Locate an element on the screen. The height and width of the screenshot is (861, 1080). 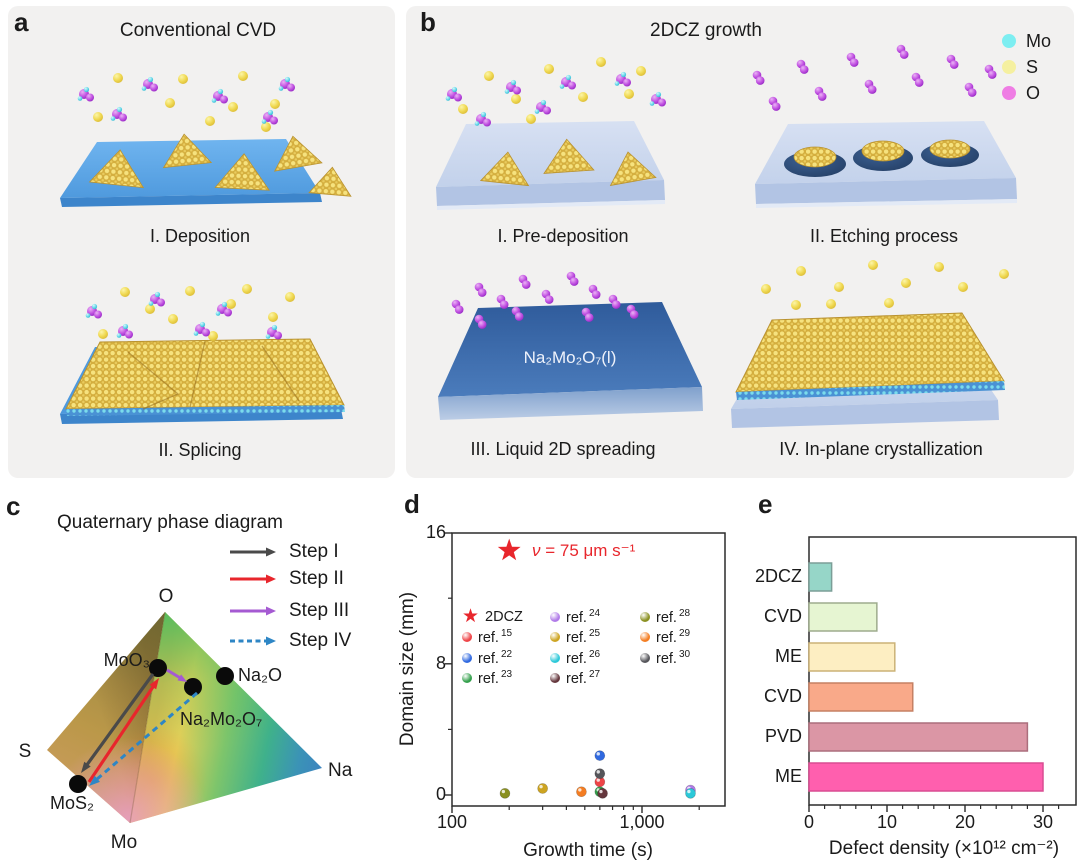
ref-label: ref. 23 is located at coordinates (495, 678).